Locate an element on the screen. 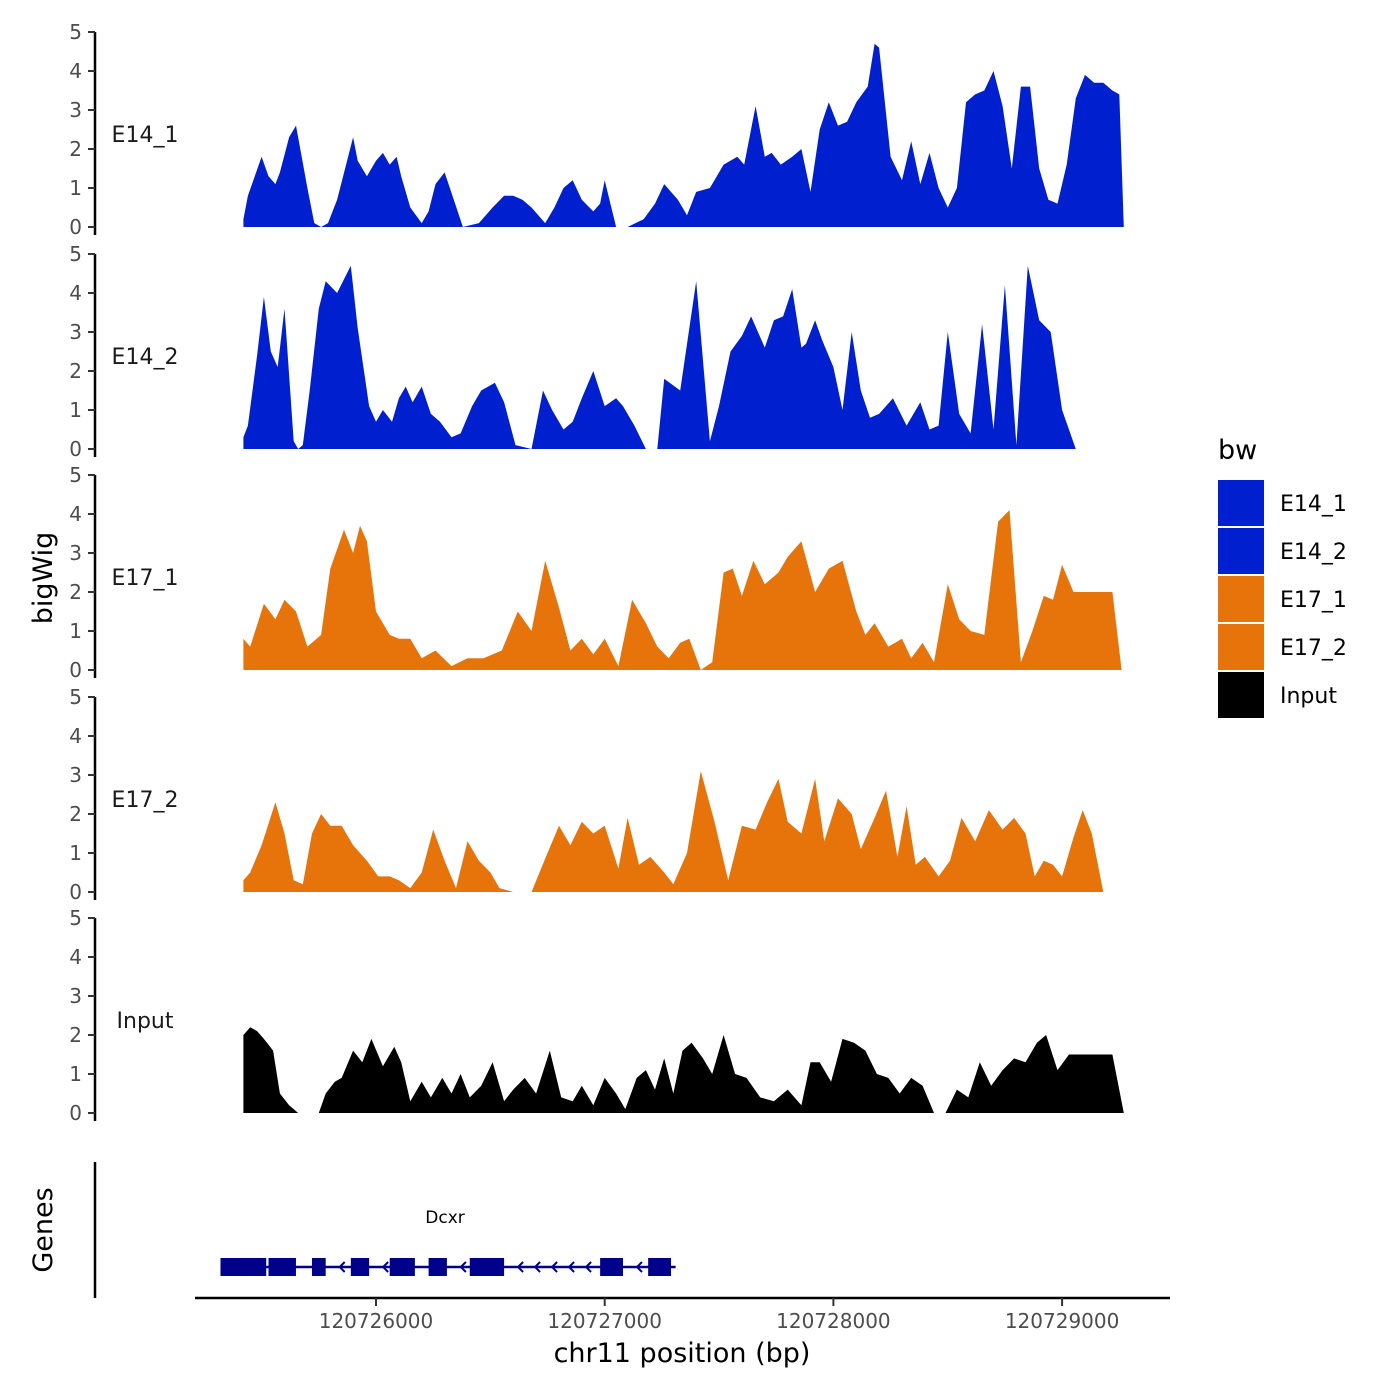 The height and width of the screenshot is (1400, 1400). legend-label: E17_2 is located at coordinates (1313, 648).